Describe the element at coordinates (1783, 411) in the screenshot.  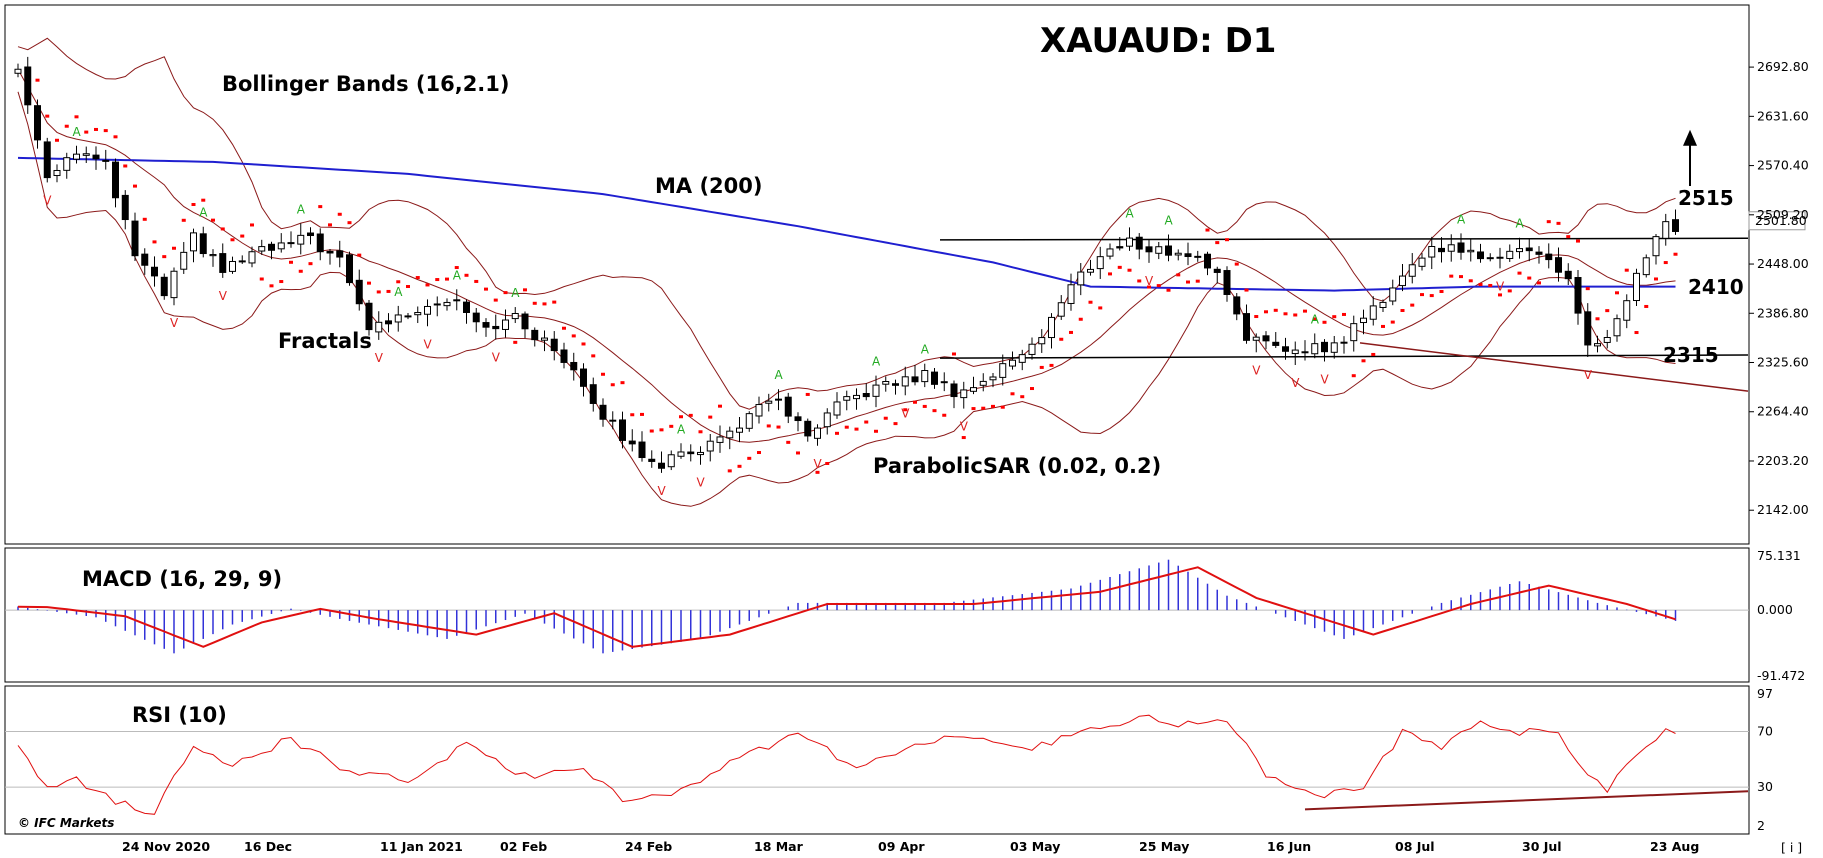
I see `price-tick-label: 2264.40` at that location.